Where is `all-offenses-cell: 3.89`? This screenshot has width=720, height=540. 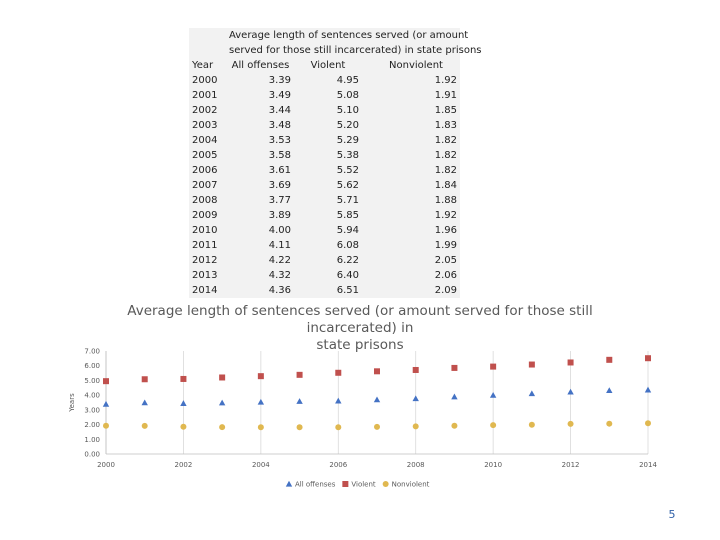 all-offenses-cell: 3.89 is located at coordinates (279, 215).